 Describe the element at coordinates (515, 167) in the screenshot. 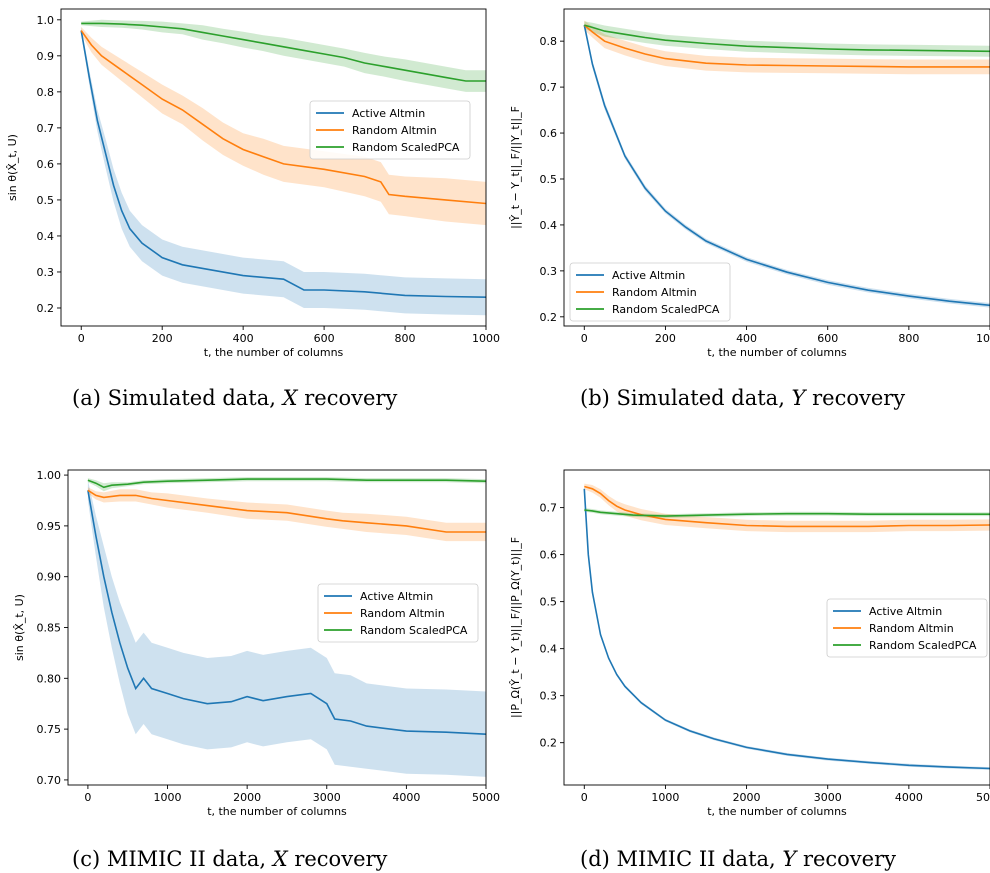

I see `y-axis-label: ||Ŷ_t − Y_t||_F/||Y_t||_F` at that location.